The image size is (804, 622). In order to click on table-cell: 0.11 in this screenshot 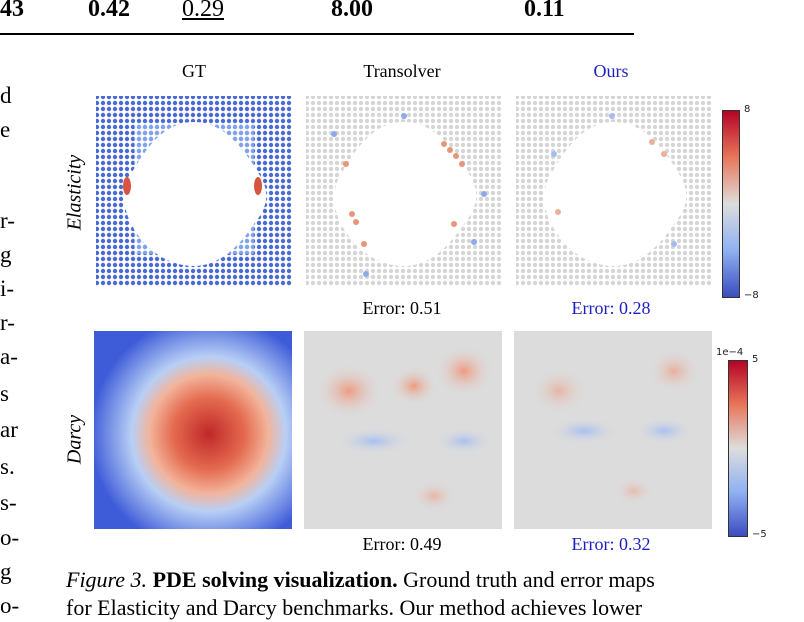, I will do `click(544, 11)`.